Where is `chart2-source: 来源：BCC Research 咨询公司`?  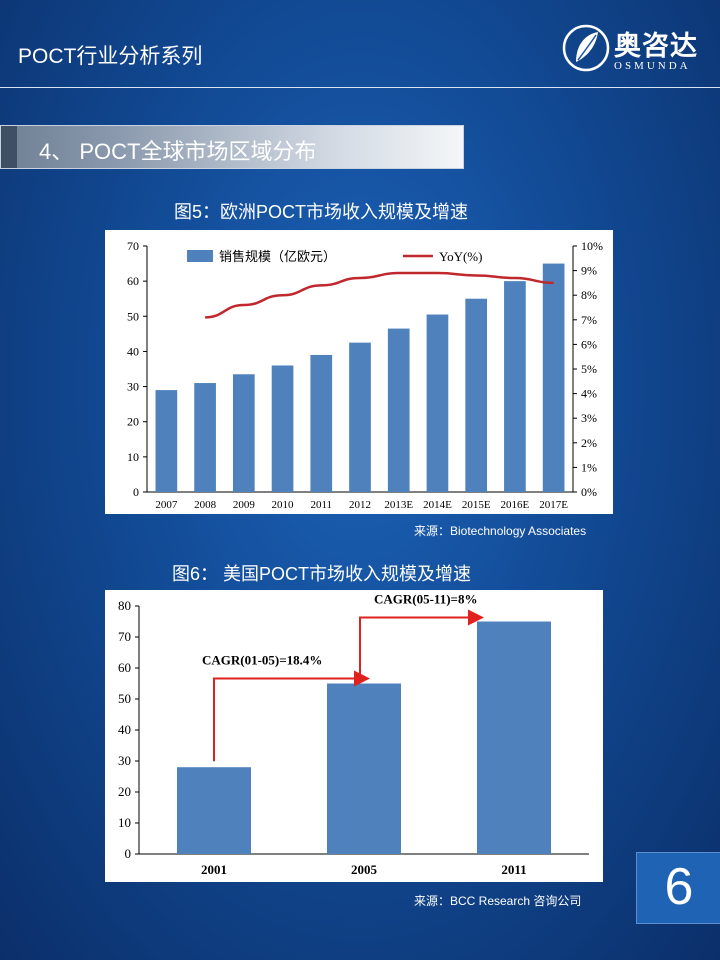 chart2-source: 来源：BCC Research 咨询公司 is located at coordinates (498, 901).